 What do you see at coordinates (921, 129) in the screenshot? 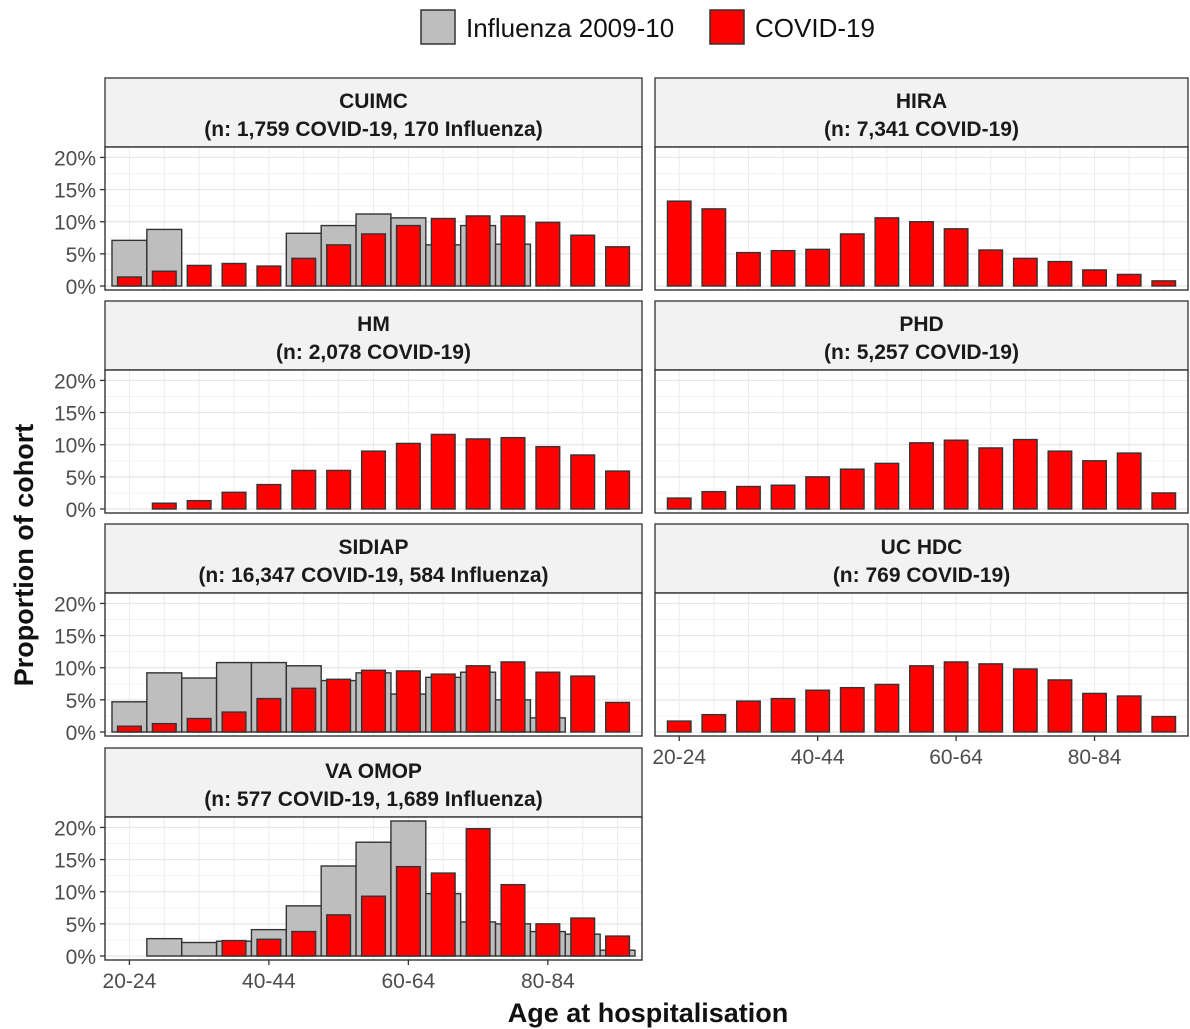
I see `panel-subtitle: (n: 7,341 COVID-19)` at bounding box center [921, 129].